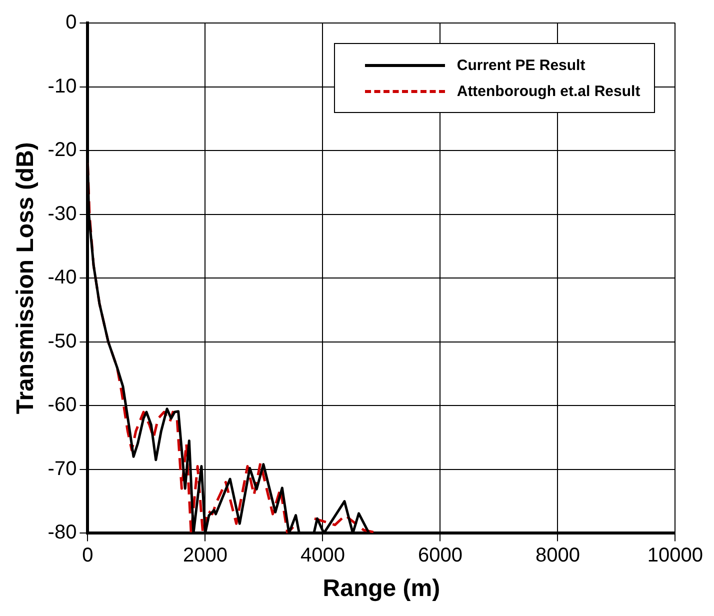 The height and width of the screenshot is (616, 714). I want to click on y-tick-label: -40, so click(62, 277).